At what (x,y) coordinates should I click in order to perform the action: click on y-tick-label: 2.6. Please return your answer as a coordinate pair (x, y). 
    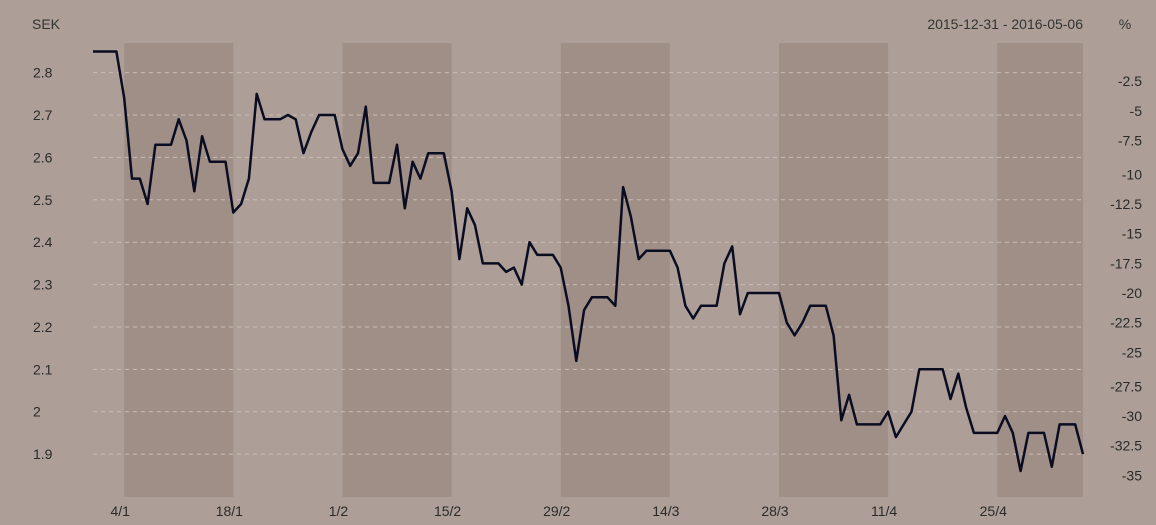
    Looking at the image, I should click on (43, 157).